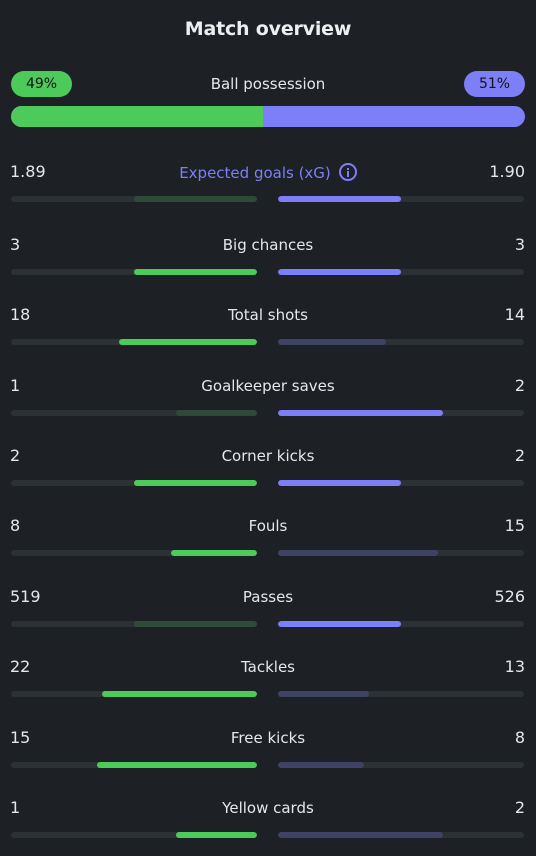 This screenshot has height=856, width=536. I want to click on away-value: 1.90, so click(507, 171).